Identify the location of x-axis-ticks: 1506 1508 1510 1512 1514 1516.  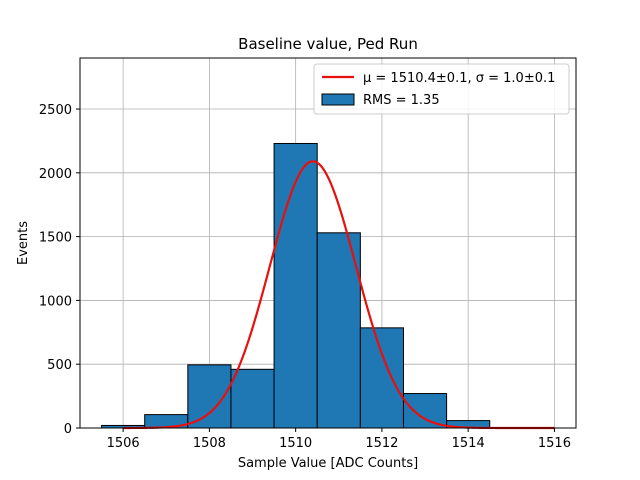
(339, 439).